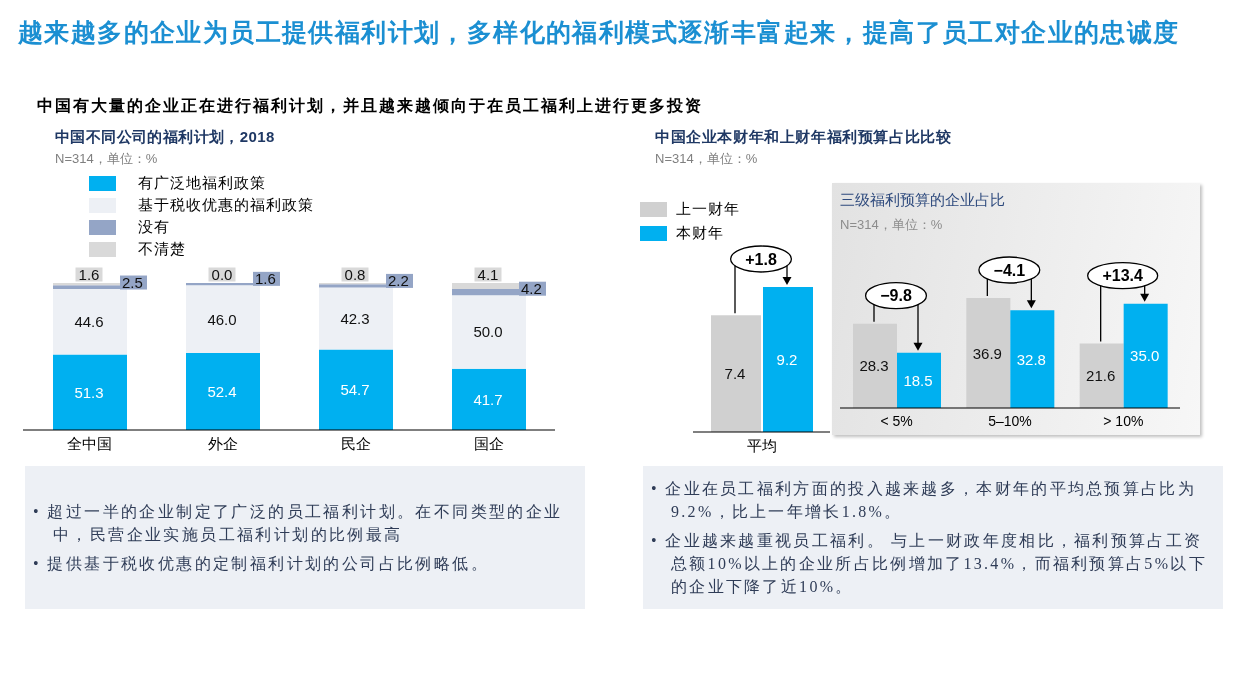 The height and width of the screenshot is (674, 1246). I want to click on data-label: 2.2, so click(398, 281).